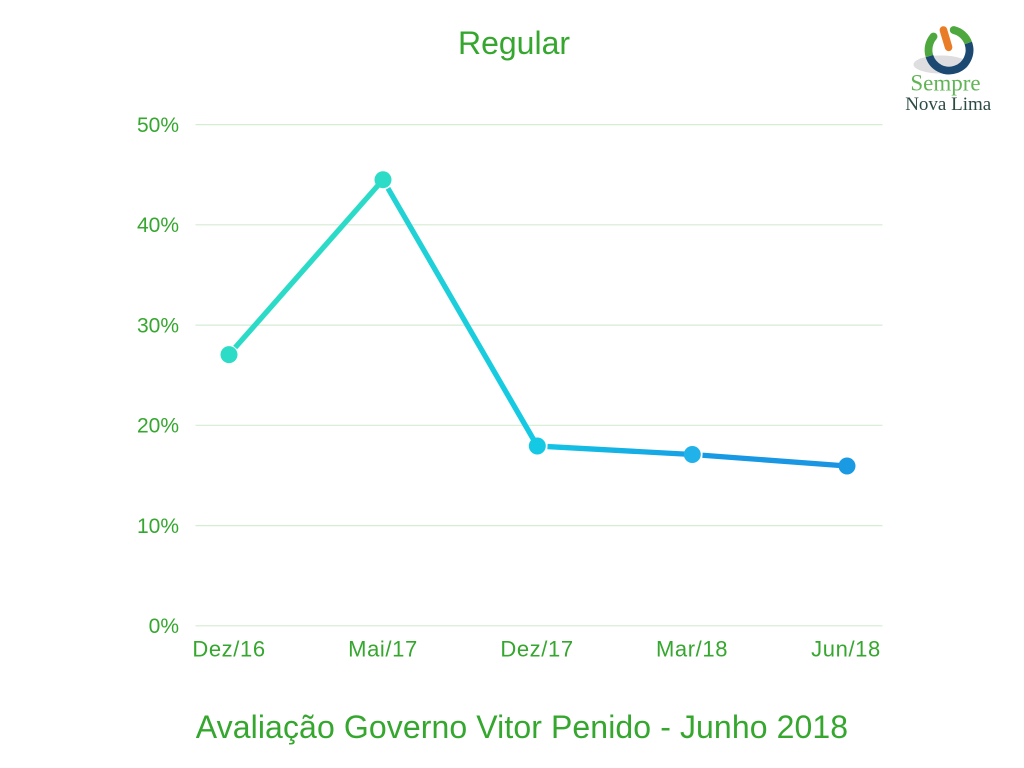 The image size is (1024, 768). What do you see at coordinates (158, 326) in the screenshot?
I see `svg-text: 30%` at bounding box center [158, 326].